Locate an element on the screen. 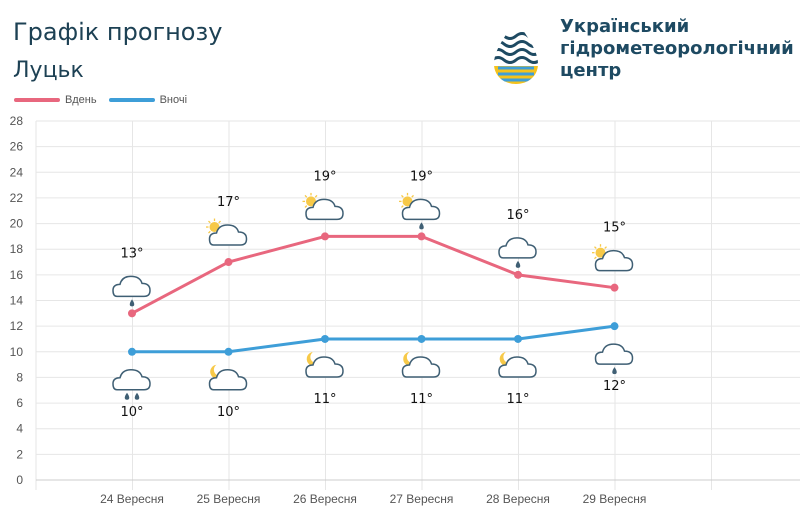 Image resolution: width=800 pixels, height=529 pixels. legend-label-night: Вночі is located at coordinates (173, 100).